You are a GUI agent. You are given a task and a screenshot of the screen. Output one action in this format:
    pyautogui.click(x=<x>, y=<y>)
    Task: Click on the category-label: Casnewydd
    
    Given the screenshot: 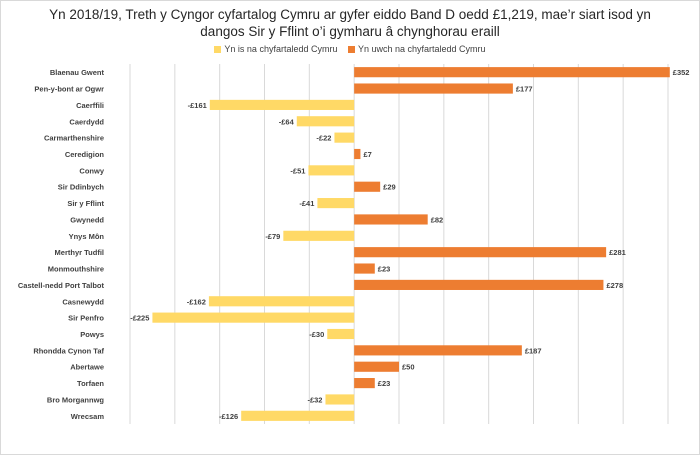 What is the action you would take?
    pyautogui.click(x=83, y=301)
    